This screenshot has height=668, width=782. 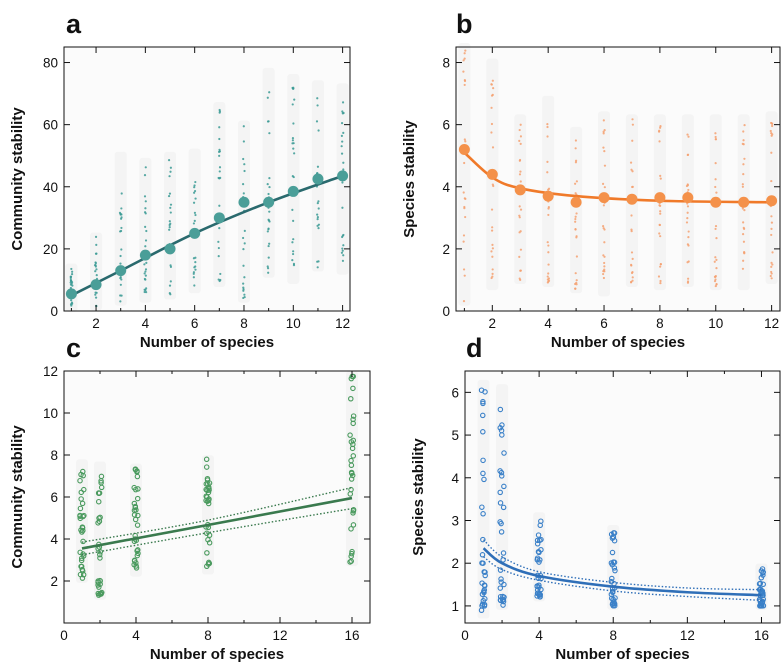 What do you see at coordinates (50, 63) in the screenshot?
I see `y-tick-label: 80` at bounding box center [50, 63].